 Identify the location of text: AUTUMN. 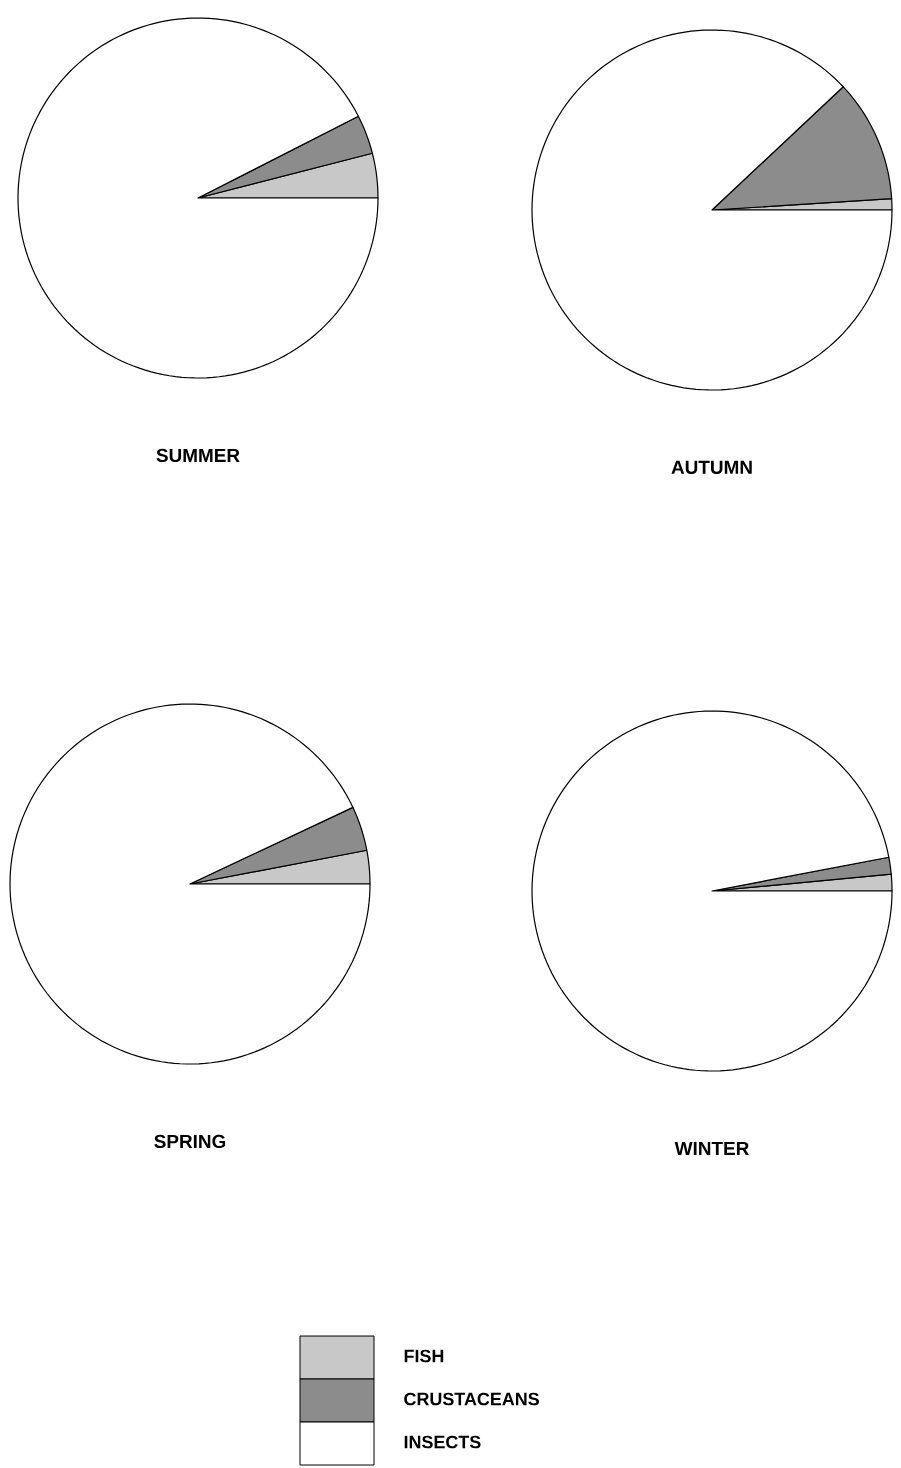
(711, 467).